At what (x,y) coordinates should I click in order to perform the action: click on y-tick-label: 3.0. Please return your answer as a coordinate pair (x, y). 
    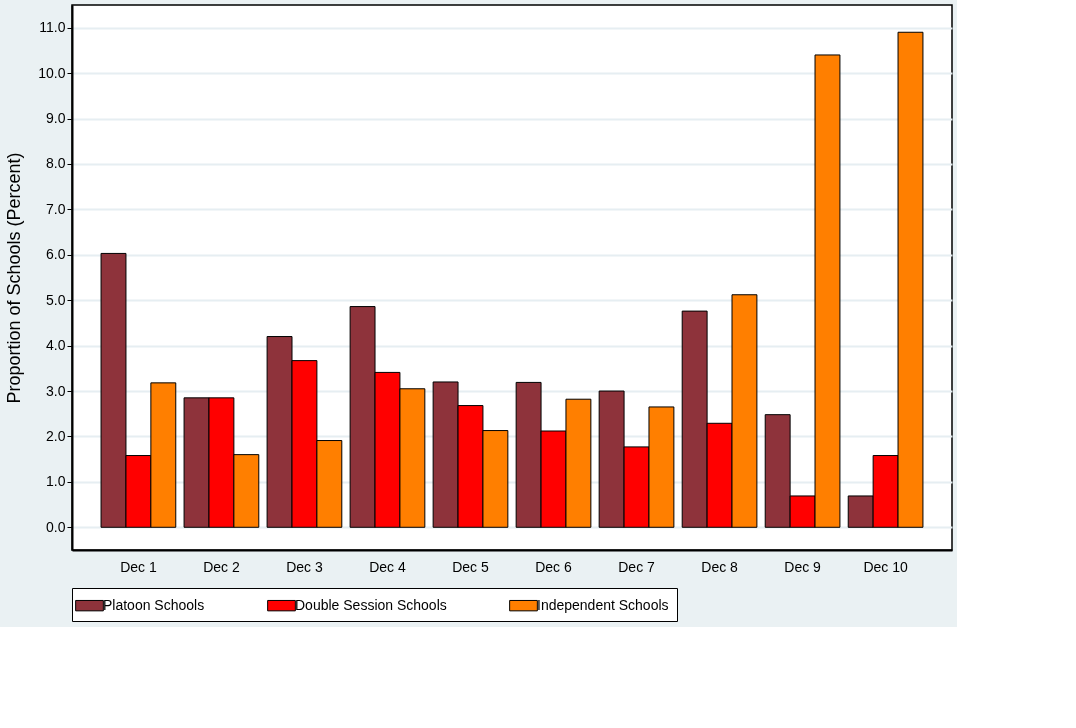
    Looking at the image, I should click on (56, 390).